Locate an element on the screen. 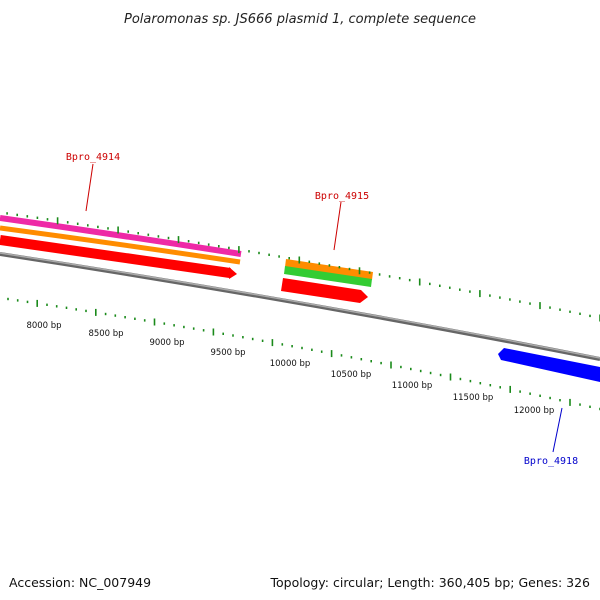 The height and width of the screenshot is (600, 600). scale-label: 9000 bp is located at coordinates (166, 343).